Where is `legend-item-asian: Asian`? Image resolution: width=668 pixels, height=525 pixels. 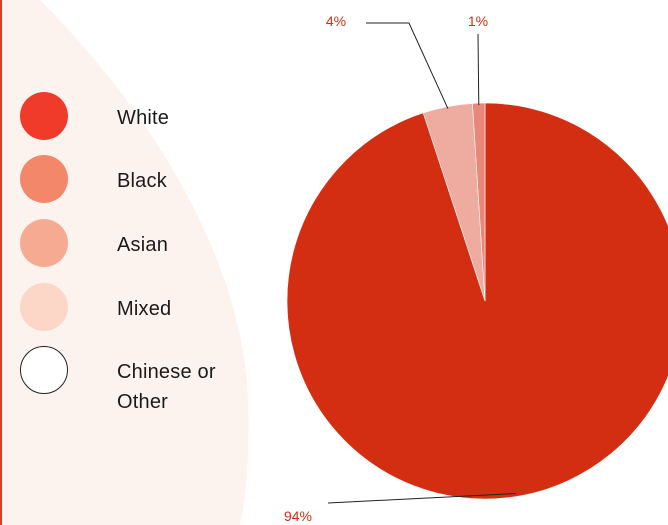
legend-item-asian: Asian is located at coordinates (135, 245).